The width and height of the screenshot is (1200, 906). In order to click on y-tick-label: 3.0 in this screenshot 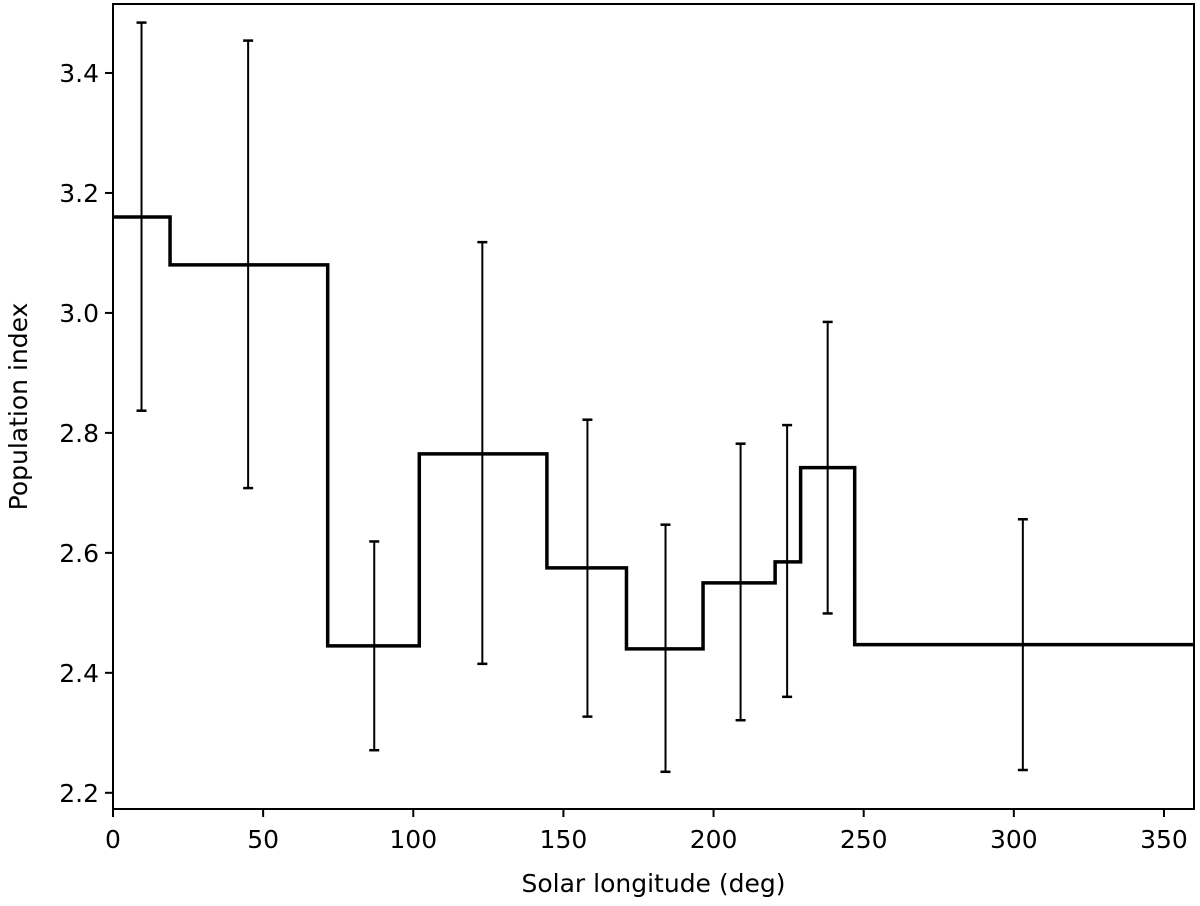, I will do `click(79, 313)`.